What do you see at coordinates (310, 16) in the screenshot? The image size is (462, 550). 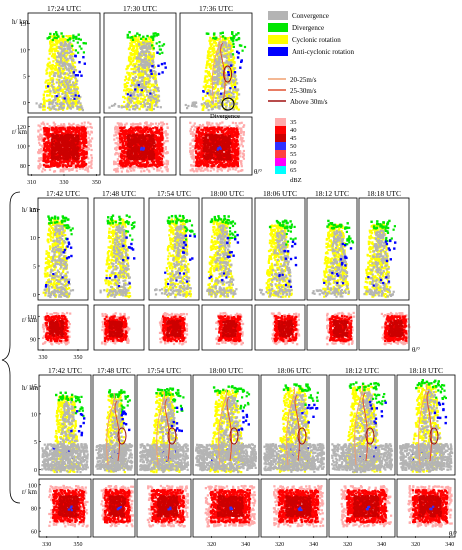 I see `legend-label-convergence: Convergence` at bounding box center [310, 16].